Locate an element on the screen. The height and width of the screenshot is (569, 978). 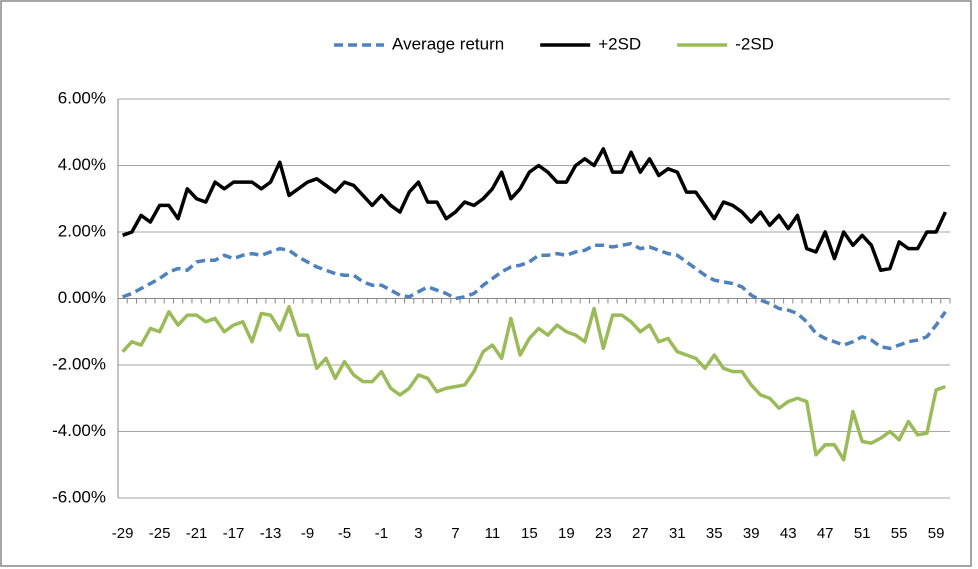
x-tick-label: -25 is located at coordinates (160, 533).